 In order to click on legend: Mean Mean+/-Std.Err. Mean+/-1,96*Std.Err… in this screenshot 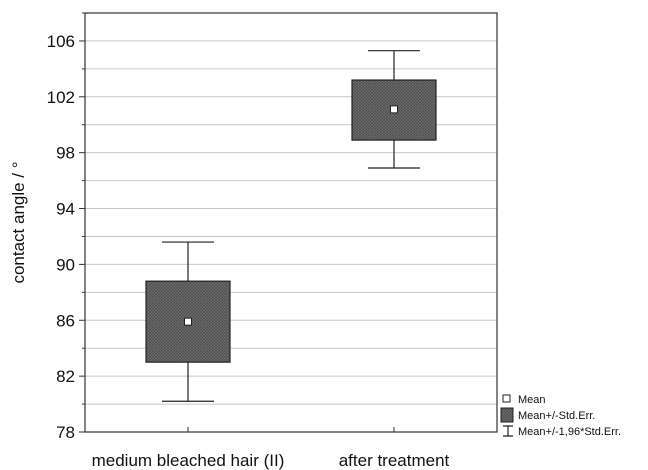, I will do `click(560, 416)`.